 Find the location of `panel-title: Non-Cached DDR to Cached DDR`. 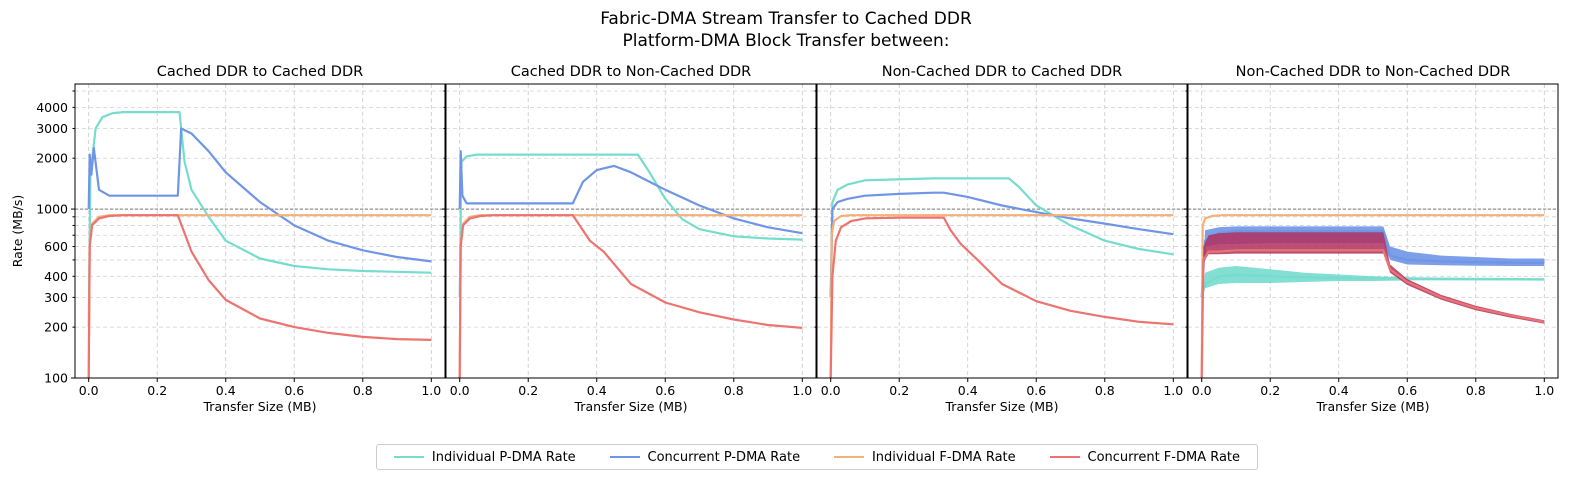

panel-title: Non-Cached DDR to Cached DDR is located at coordinates (1002, 72).